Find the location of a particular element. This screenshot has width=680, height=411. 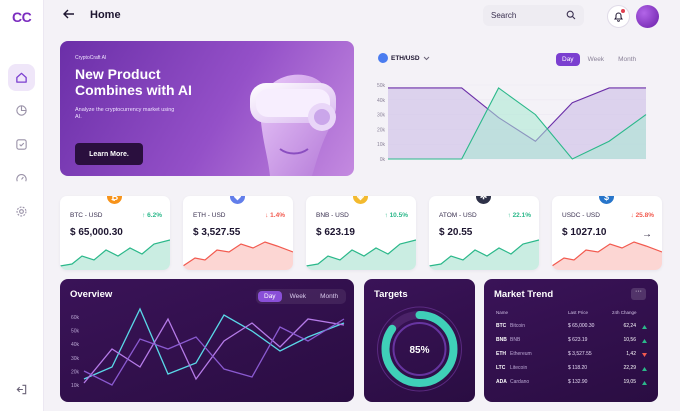

table-row: BNB BNB $ 623.19 10,56 is located at coordinates (571, 343).